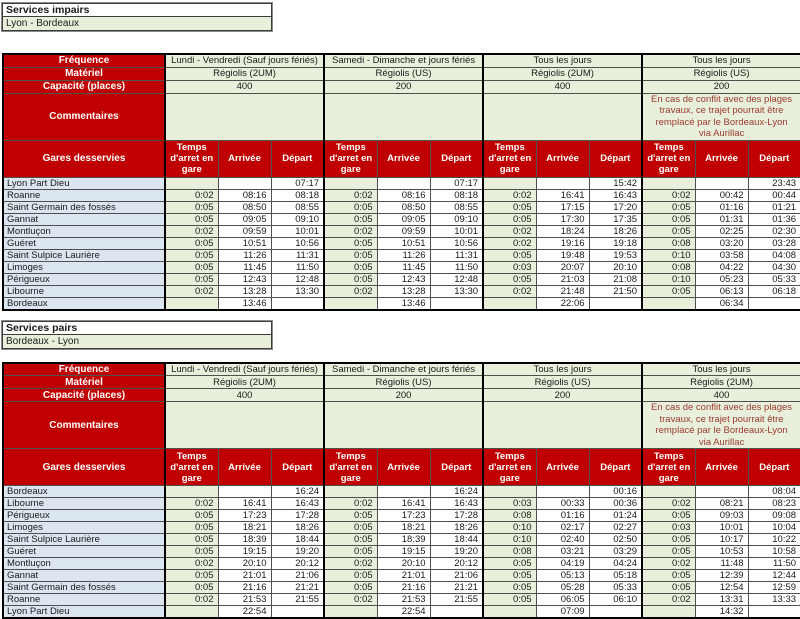 The width and height of the screenshot is (800, 619). Describe the element at coordinates (721, 600) in the screenshot. I see `arrival-time-cell: 13:31` at that location.